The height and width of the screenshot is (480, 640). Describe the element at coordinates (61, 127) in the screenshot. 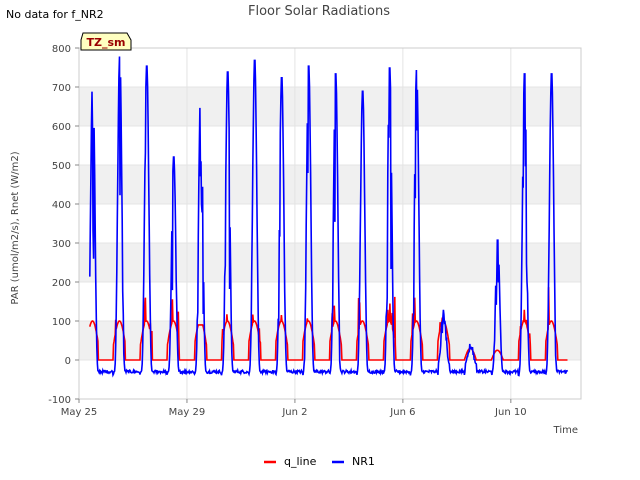

I see `y-tick-label: 600` at that location.